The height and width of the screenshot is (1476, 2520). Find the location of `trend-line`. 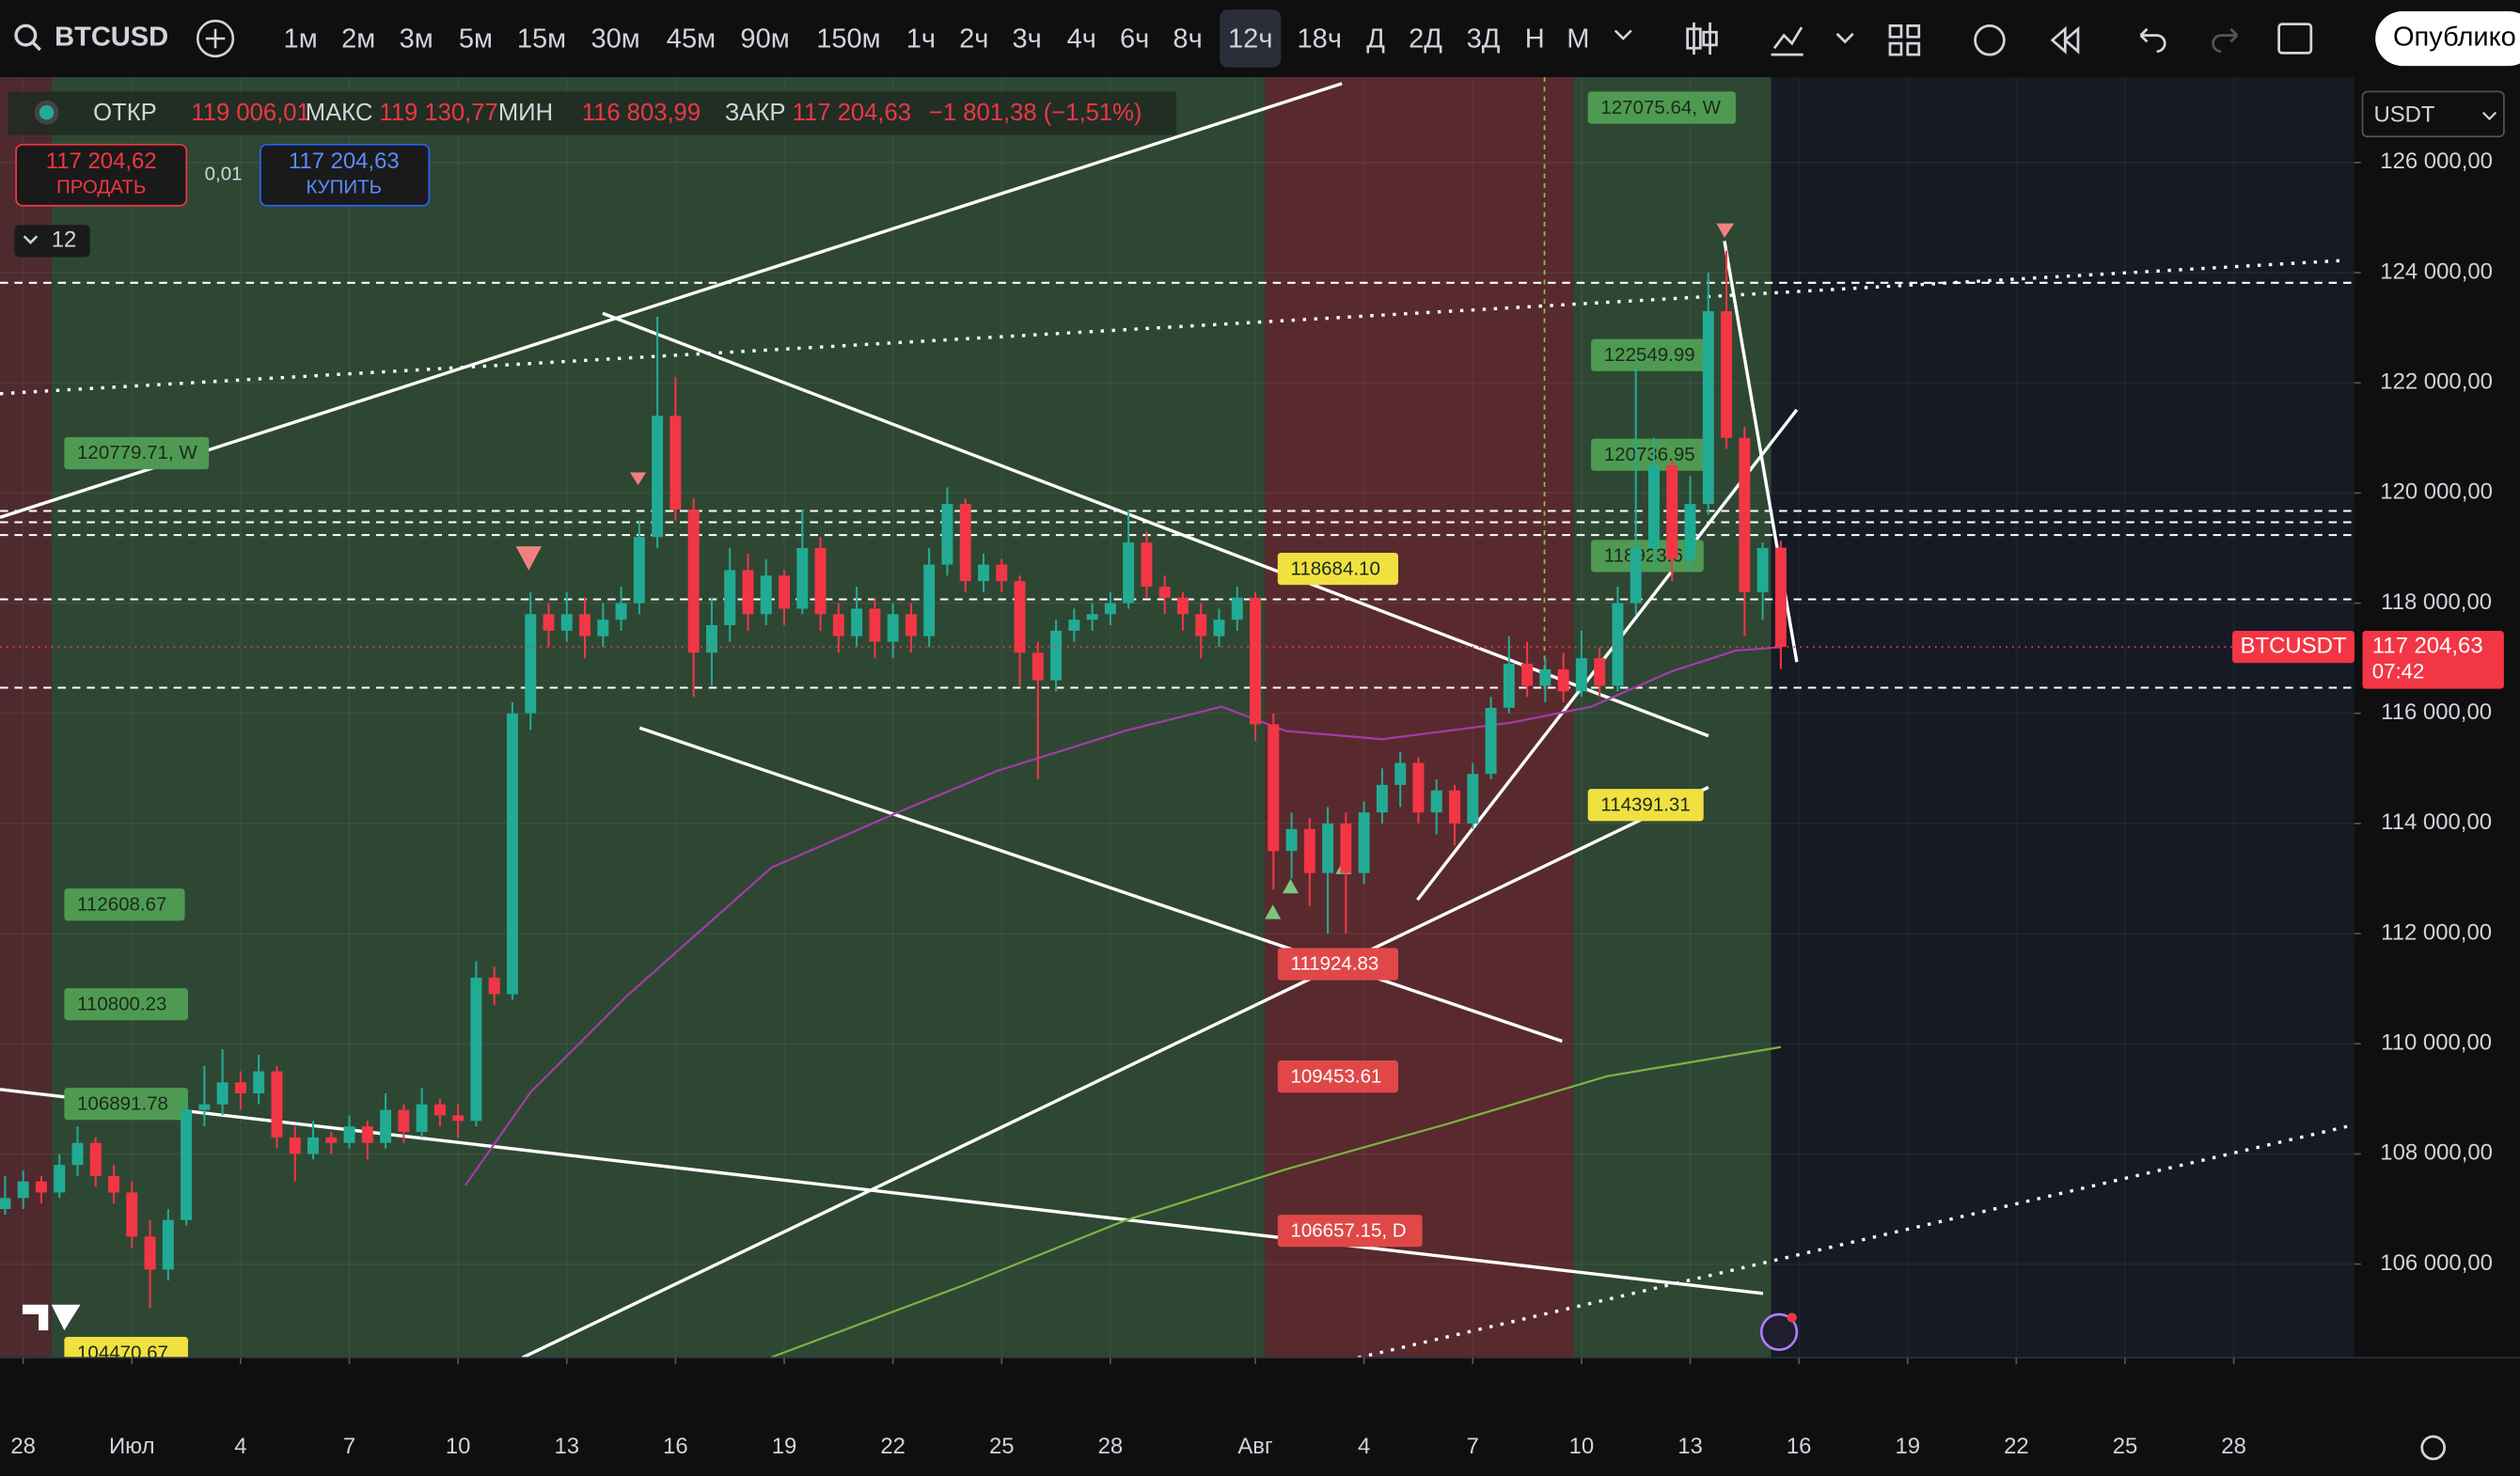

trend-line is located at coordinates (1607, 655).